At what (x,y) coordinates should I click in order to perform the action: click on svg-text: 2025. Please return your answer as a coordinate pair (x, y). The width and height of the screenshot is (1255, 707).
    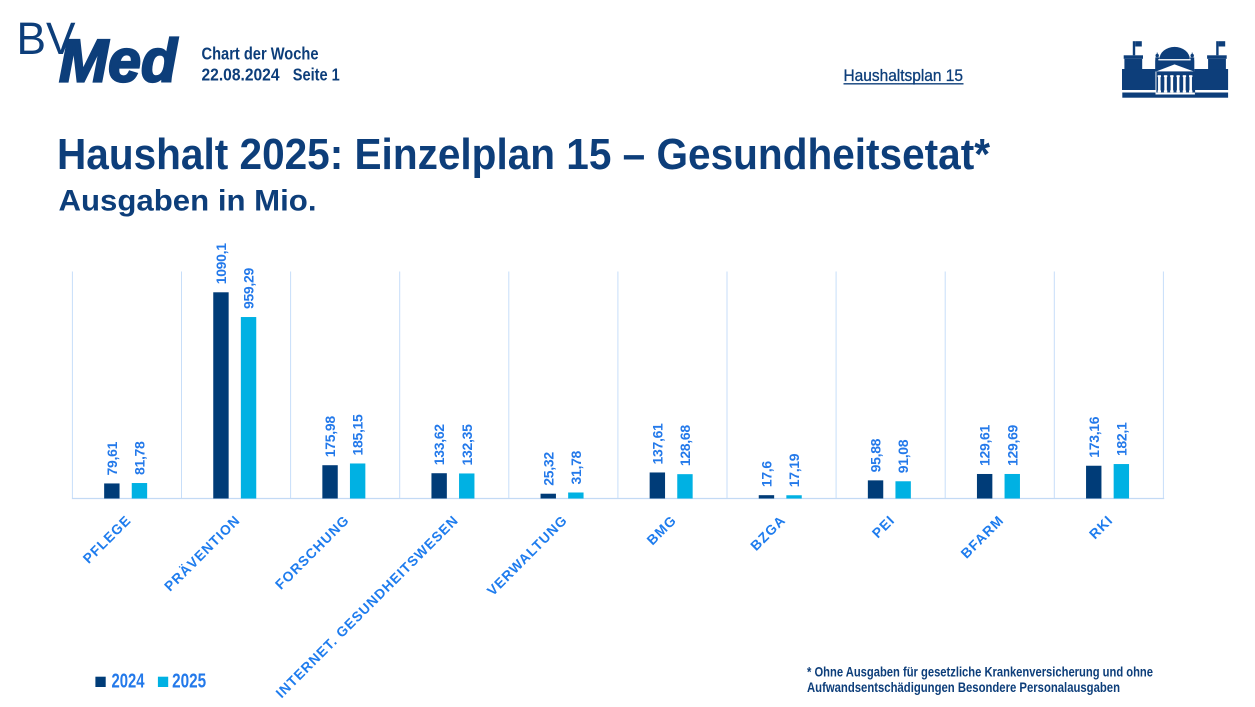
    Looking at the image, I should click on (189, 682).